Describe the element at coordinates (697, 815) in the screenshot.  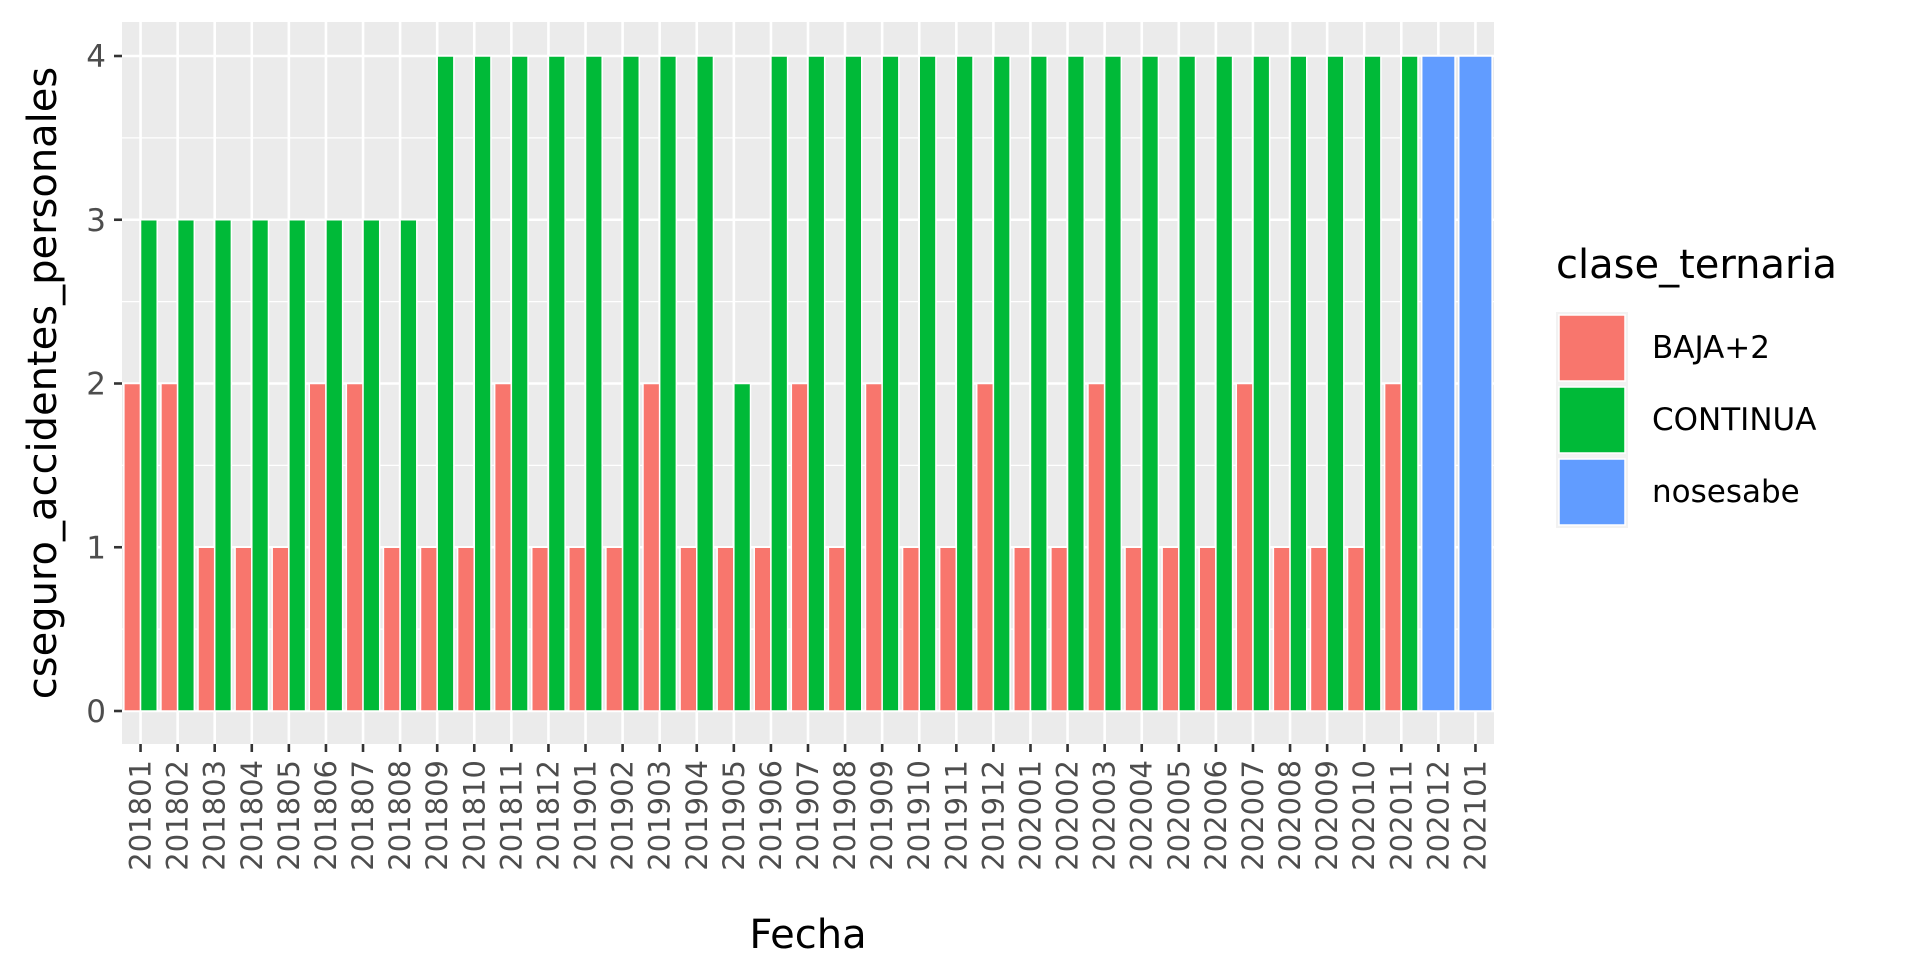
I see `x-tick-label: 201904` at that location.